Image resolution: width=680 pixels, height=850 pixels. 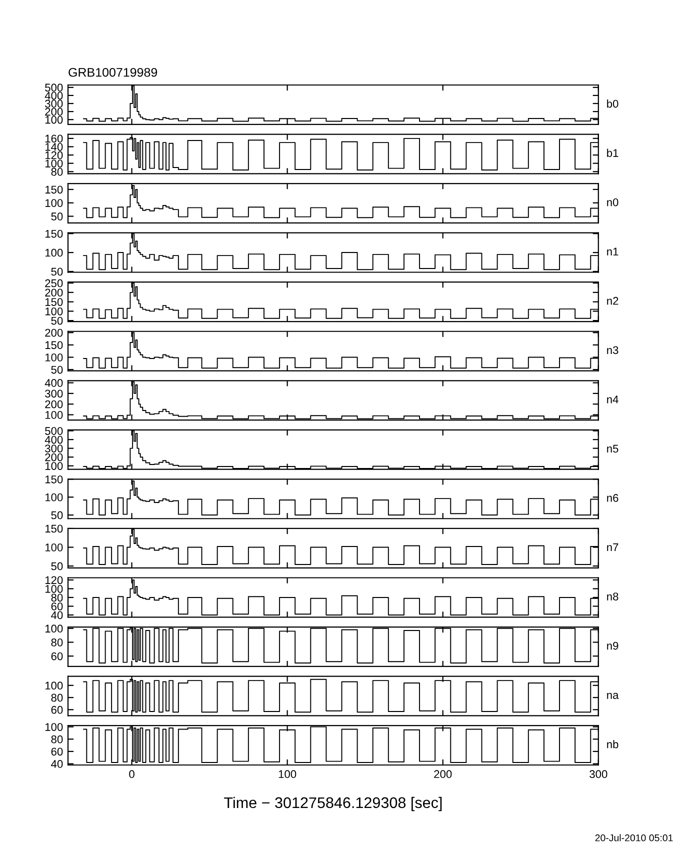 What do you see at coordinates (612, 498) in the screenshot?
I see `series-label: n6` at bounding box center [612, 498].